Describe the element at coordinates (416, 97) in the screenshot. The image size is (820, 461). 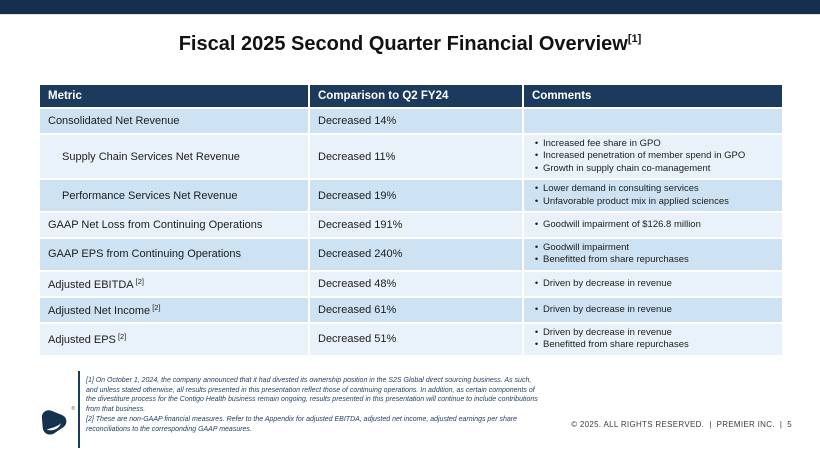
I see `column-header: Comparison to Q2 FY24` at that location.